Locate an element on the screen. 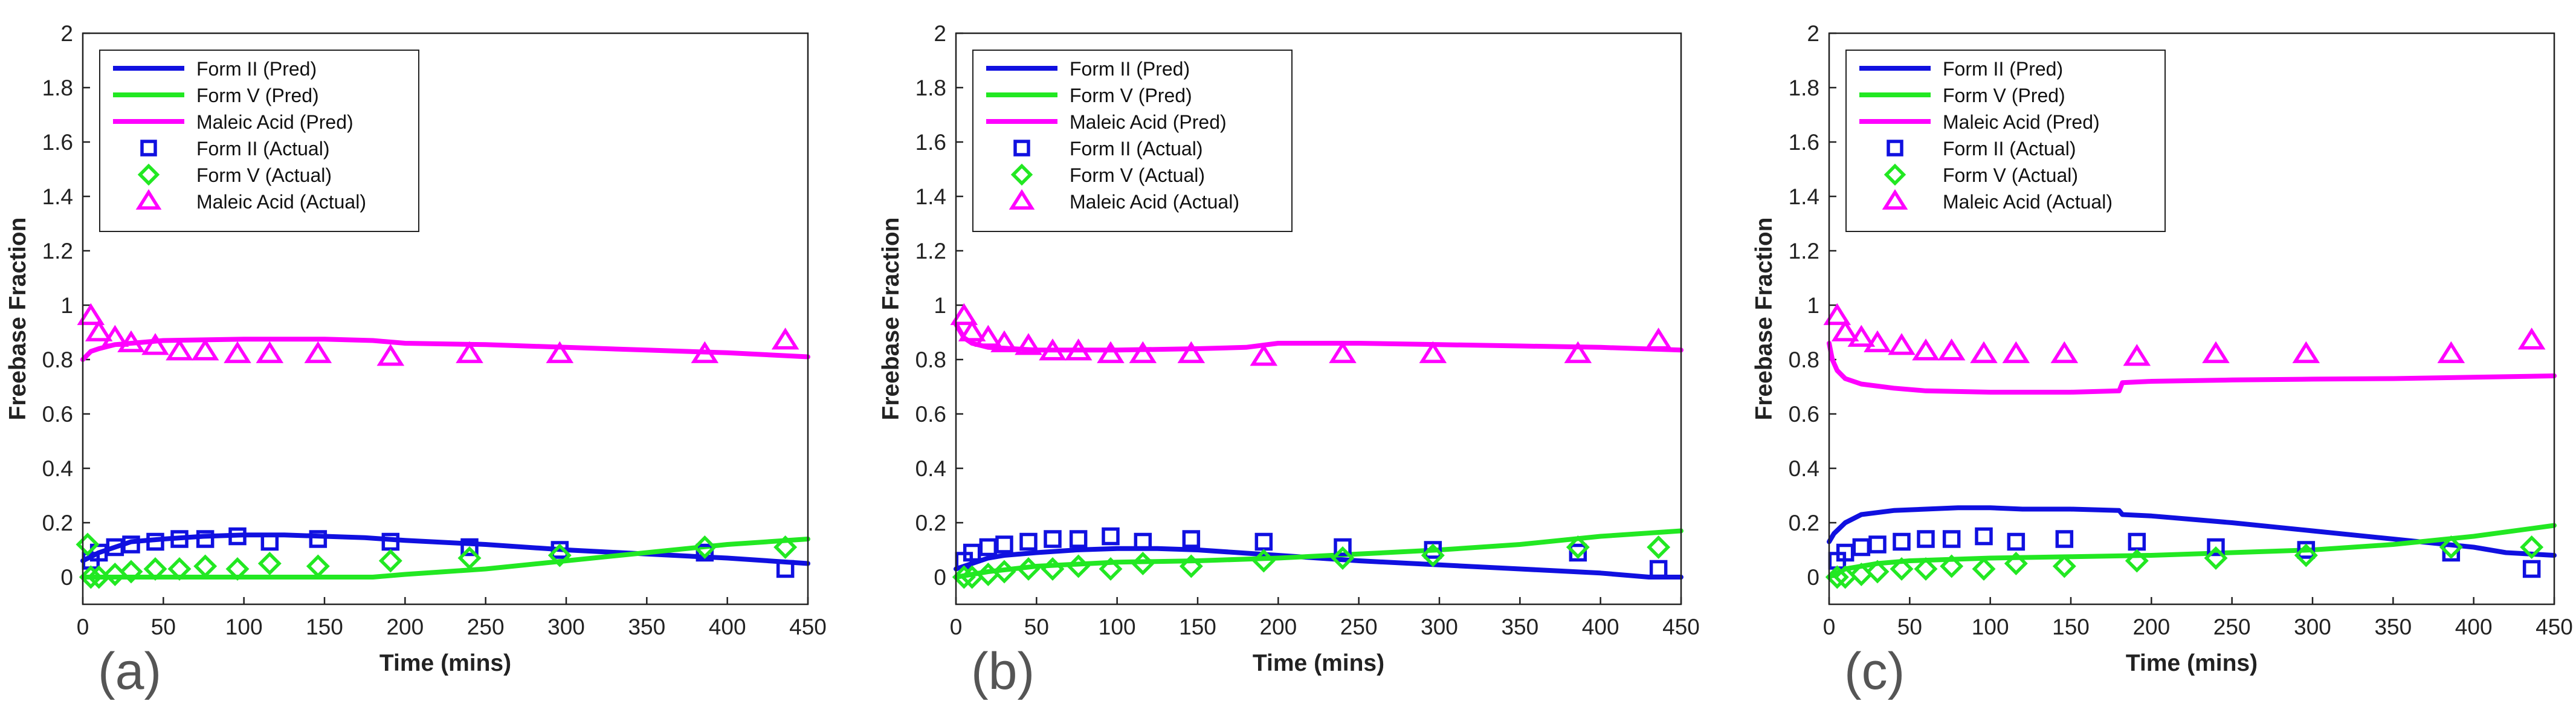 The image size is (2576, 704). x-tick-label: 300 is located at coordinates (2313, 627).